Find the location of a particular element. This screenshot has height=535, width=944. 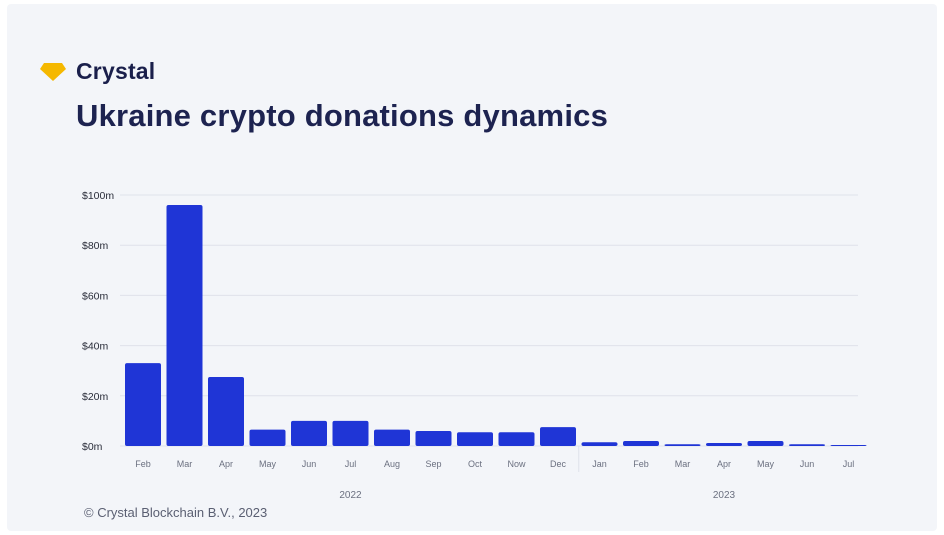

copyright-footer: © Crystal Blockchain B.V., 2023 is located at coordinates (176, 512).